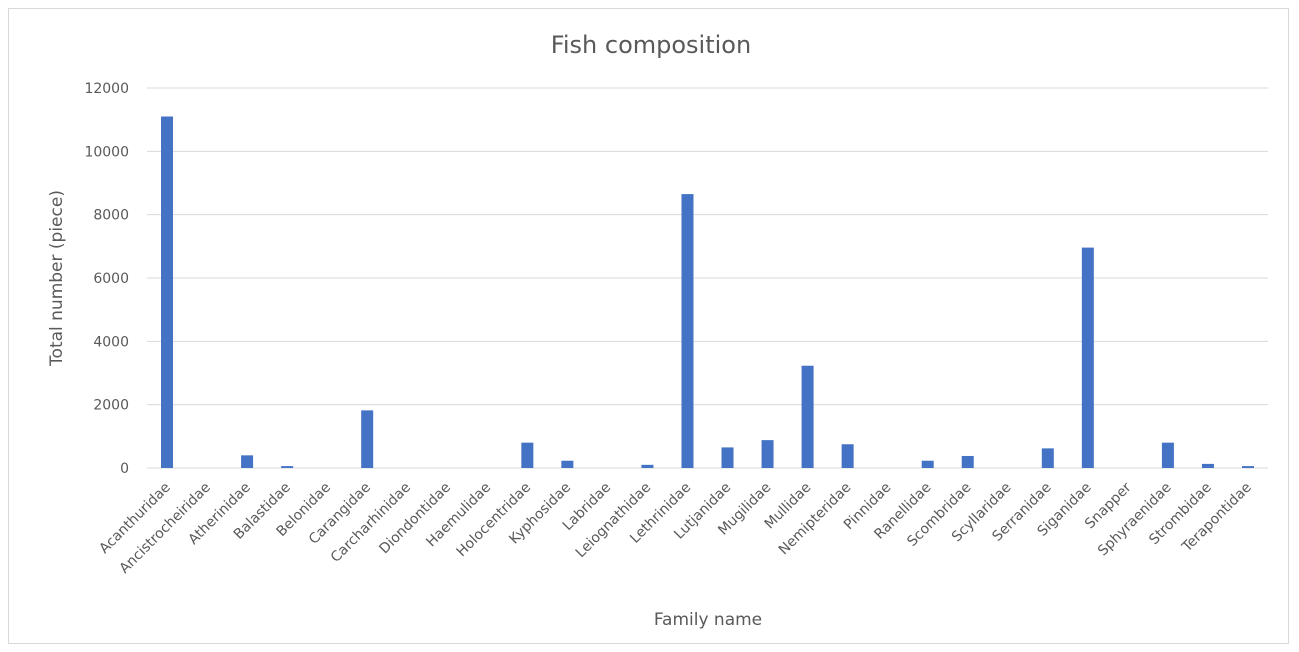 This screenshot has height=652, width=1299. Describe the element at coordinates (1088, 358) in the screenshot. I see `bar-siganidae` at that location.